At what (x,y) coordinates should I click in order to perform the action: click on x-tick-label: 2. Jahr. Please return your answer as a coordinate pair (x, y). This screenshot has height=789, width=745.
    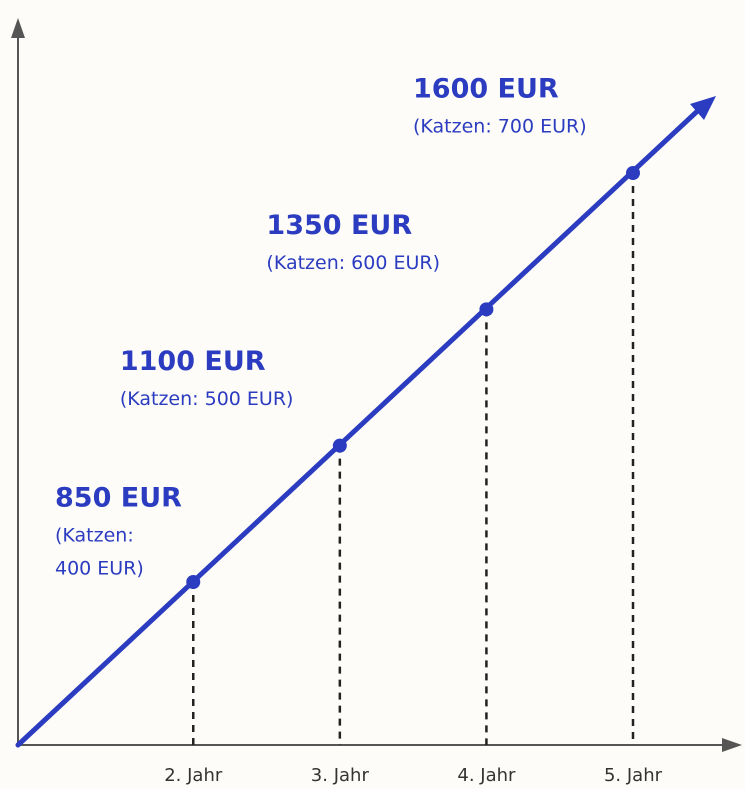
    Looking at the image, I should click on (193, 775).